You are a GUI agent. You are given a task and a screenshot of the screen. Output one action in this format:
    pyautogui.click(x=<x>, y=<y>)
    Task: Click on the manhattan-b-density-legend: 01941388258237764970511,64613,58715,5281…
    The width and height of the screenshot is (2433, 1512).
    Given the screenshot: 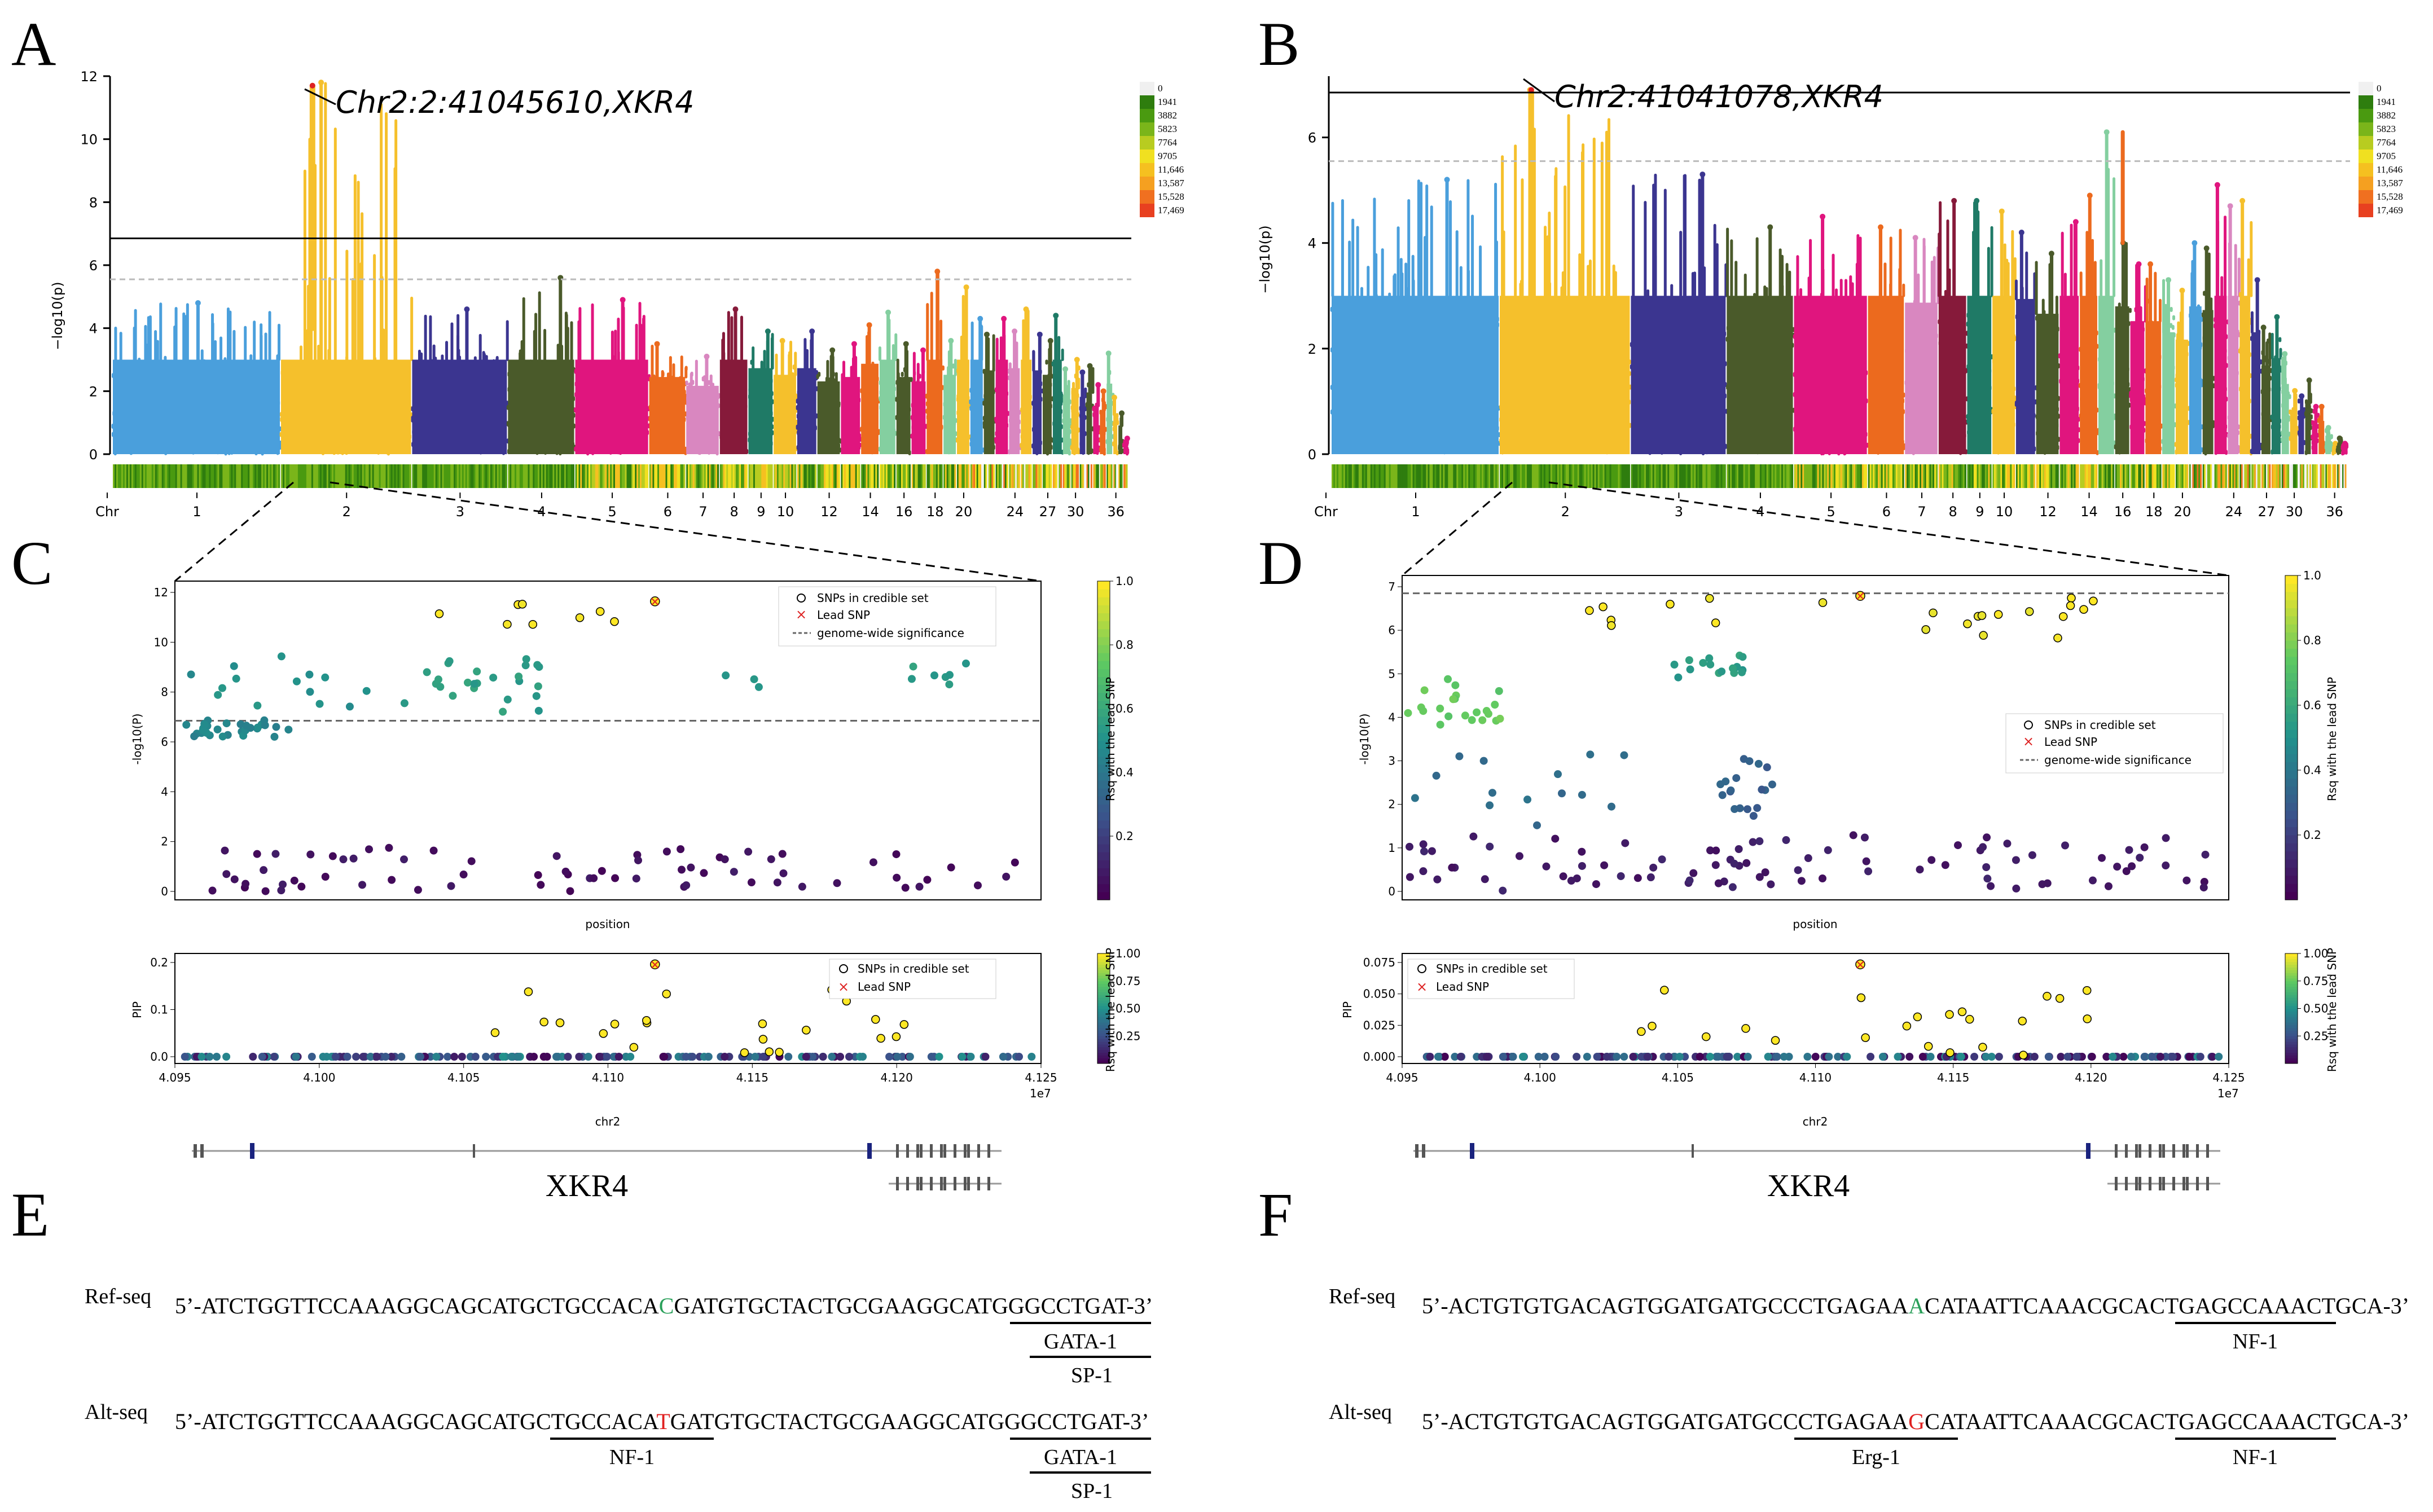 What is the action you would take?
    pyautogui.click(x=2381, y=150)
    